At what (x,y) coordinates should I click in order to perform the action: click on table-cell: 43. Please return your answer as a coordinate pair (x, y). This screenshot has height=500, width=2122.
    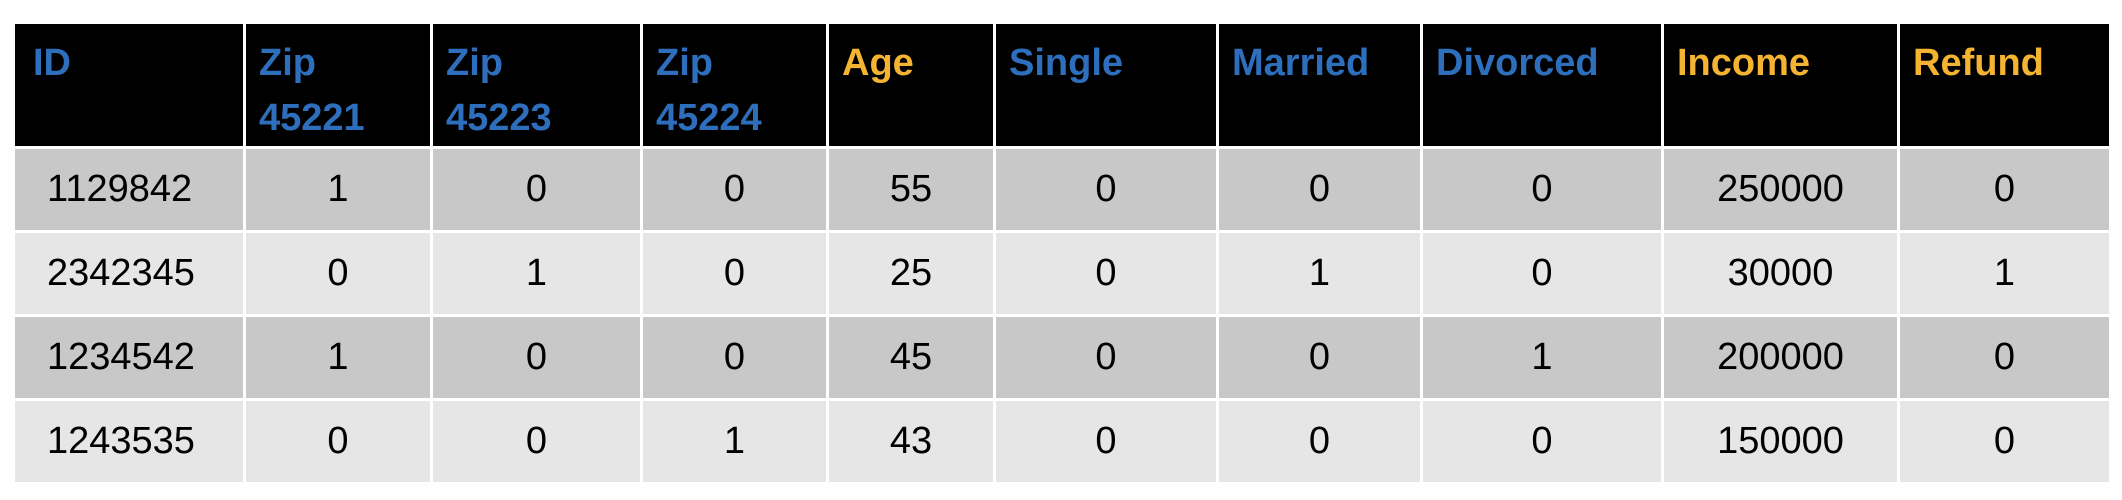
    Looking at the image, I should click on (911, 441).